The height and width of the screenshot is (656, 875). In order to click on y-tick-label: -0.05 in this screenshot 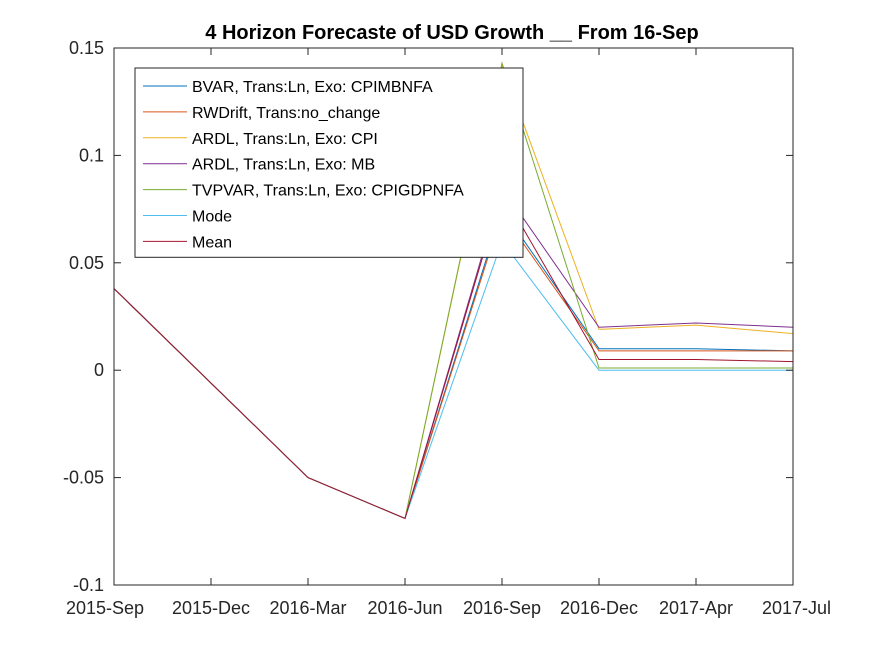, I will do `click(83, 478)`.